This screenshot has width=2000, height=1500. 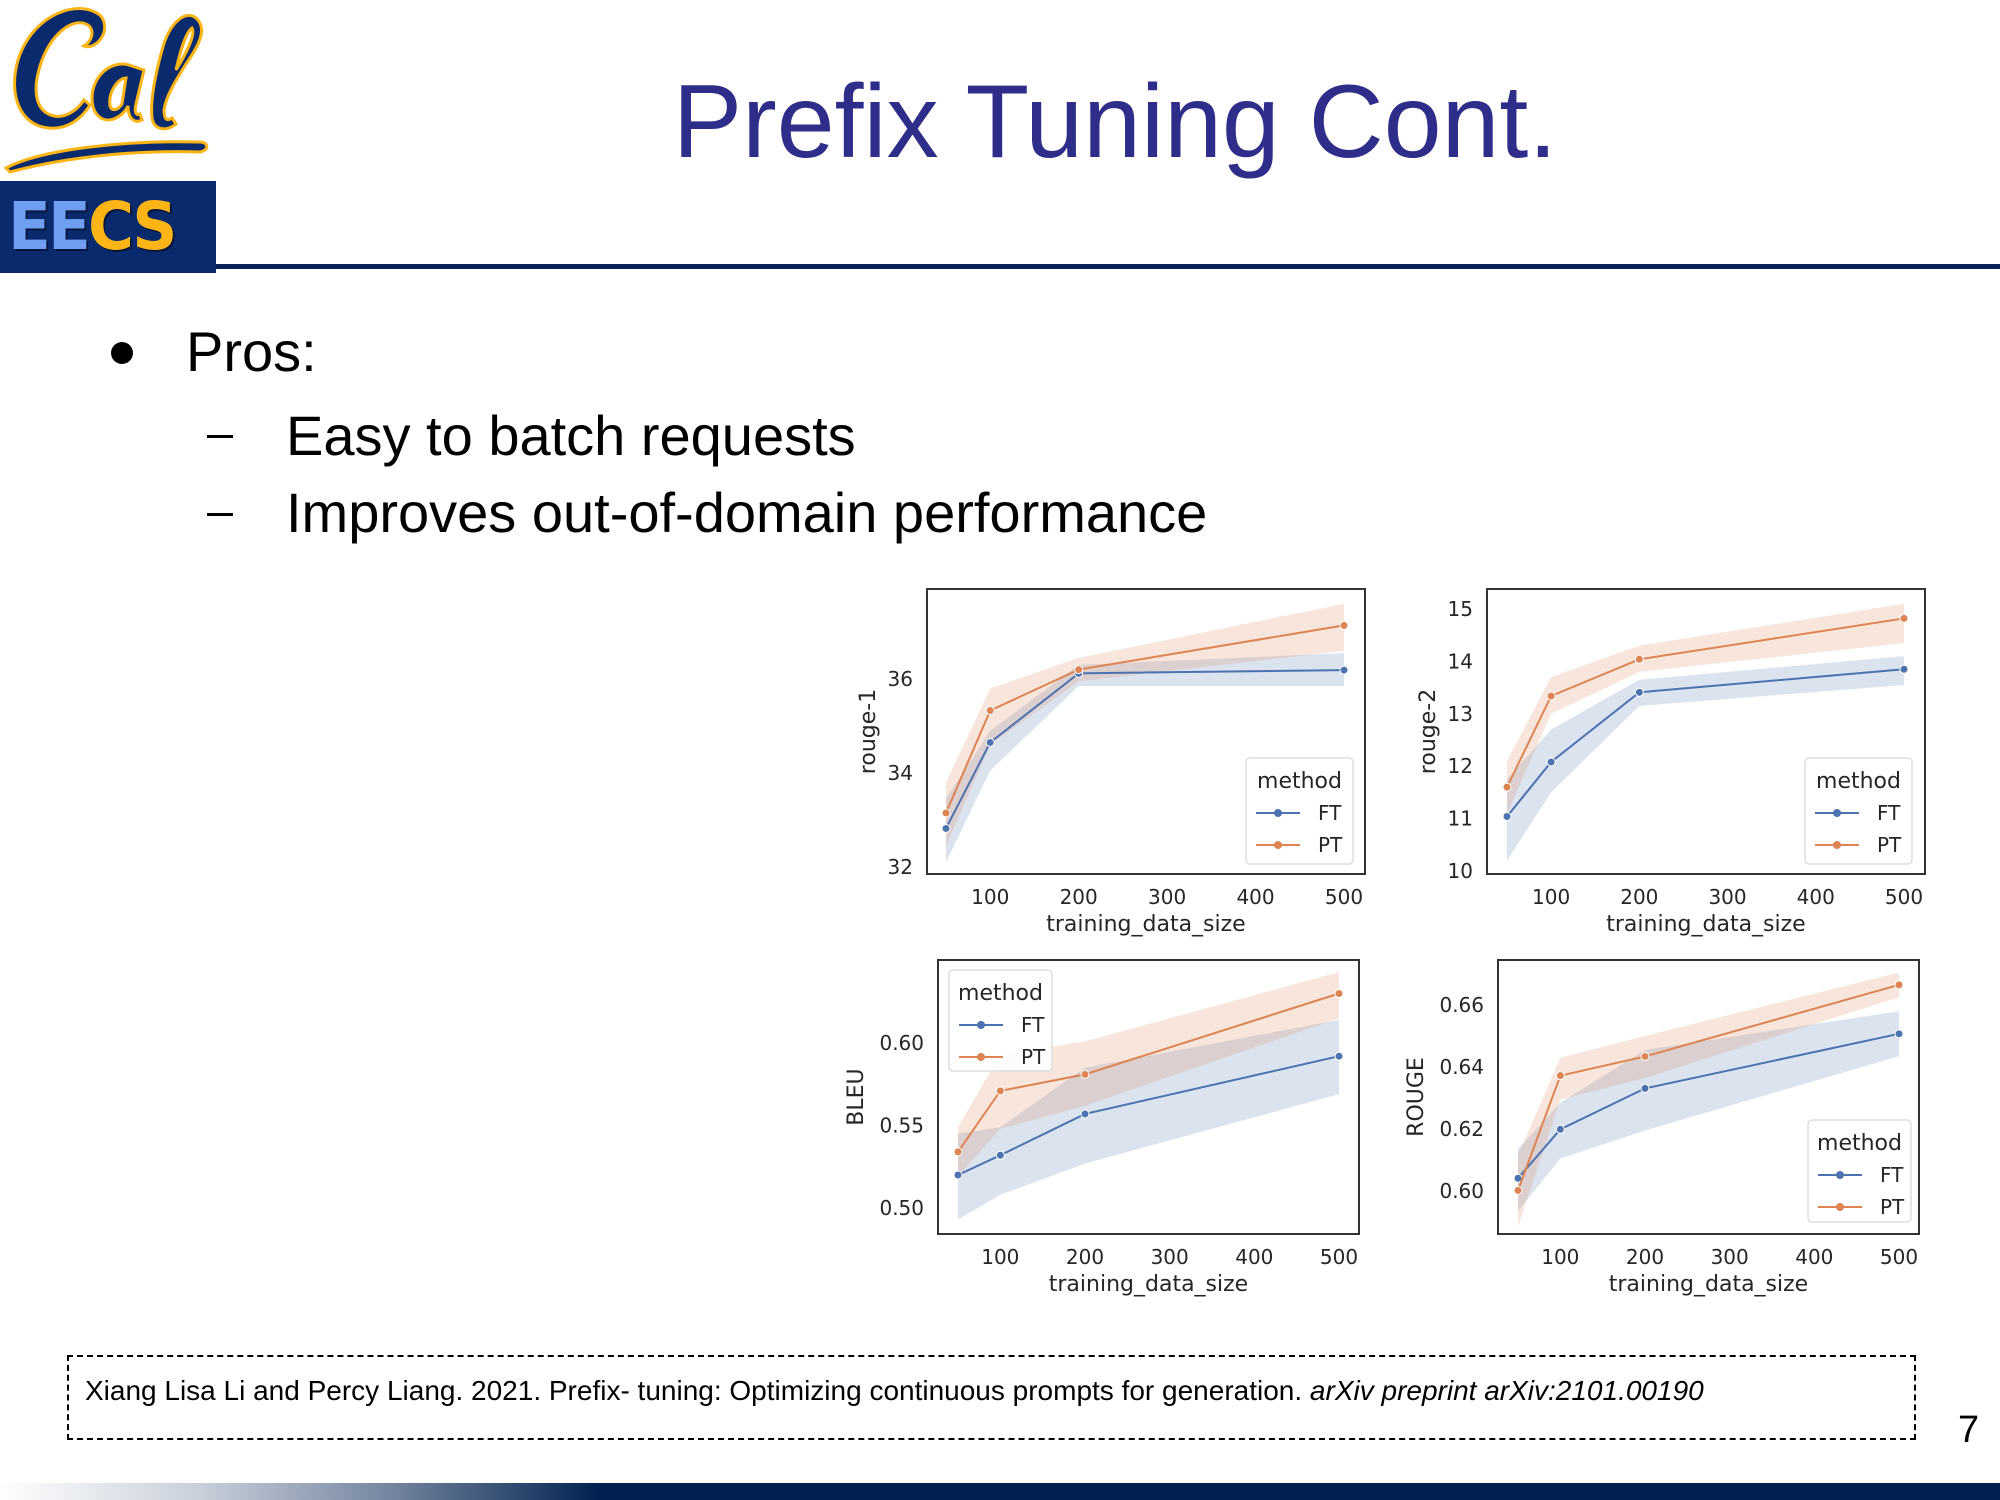 What do you see at coordinates (868, 731) in the screenshot?
I see `y-axis-label: rouge-1` at bounding box center [868, 731].